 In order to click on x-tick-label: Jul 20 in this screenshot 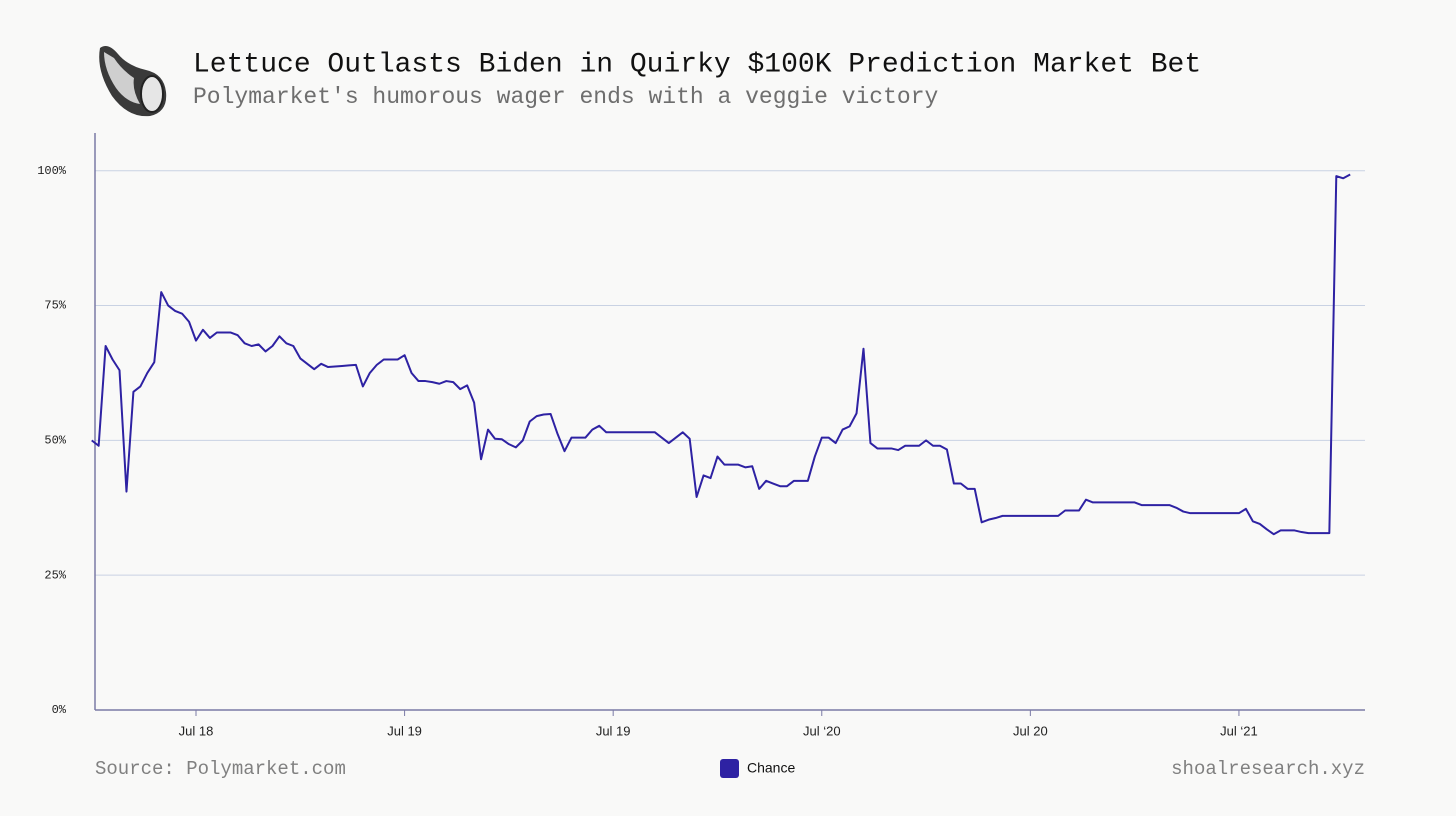, I will do `click(1030, 730)`.